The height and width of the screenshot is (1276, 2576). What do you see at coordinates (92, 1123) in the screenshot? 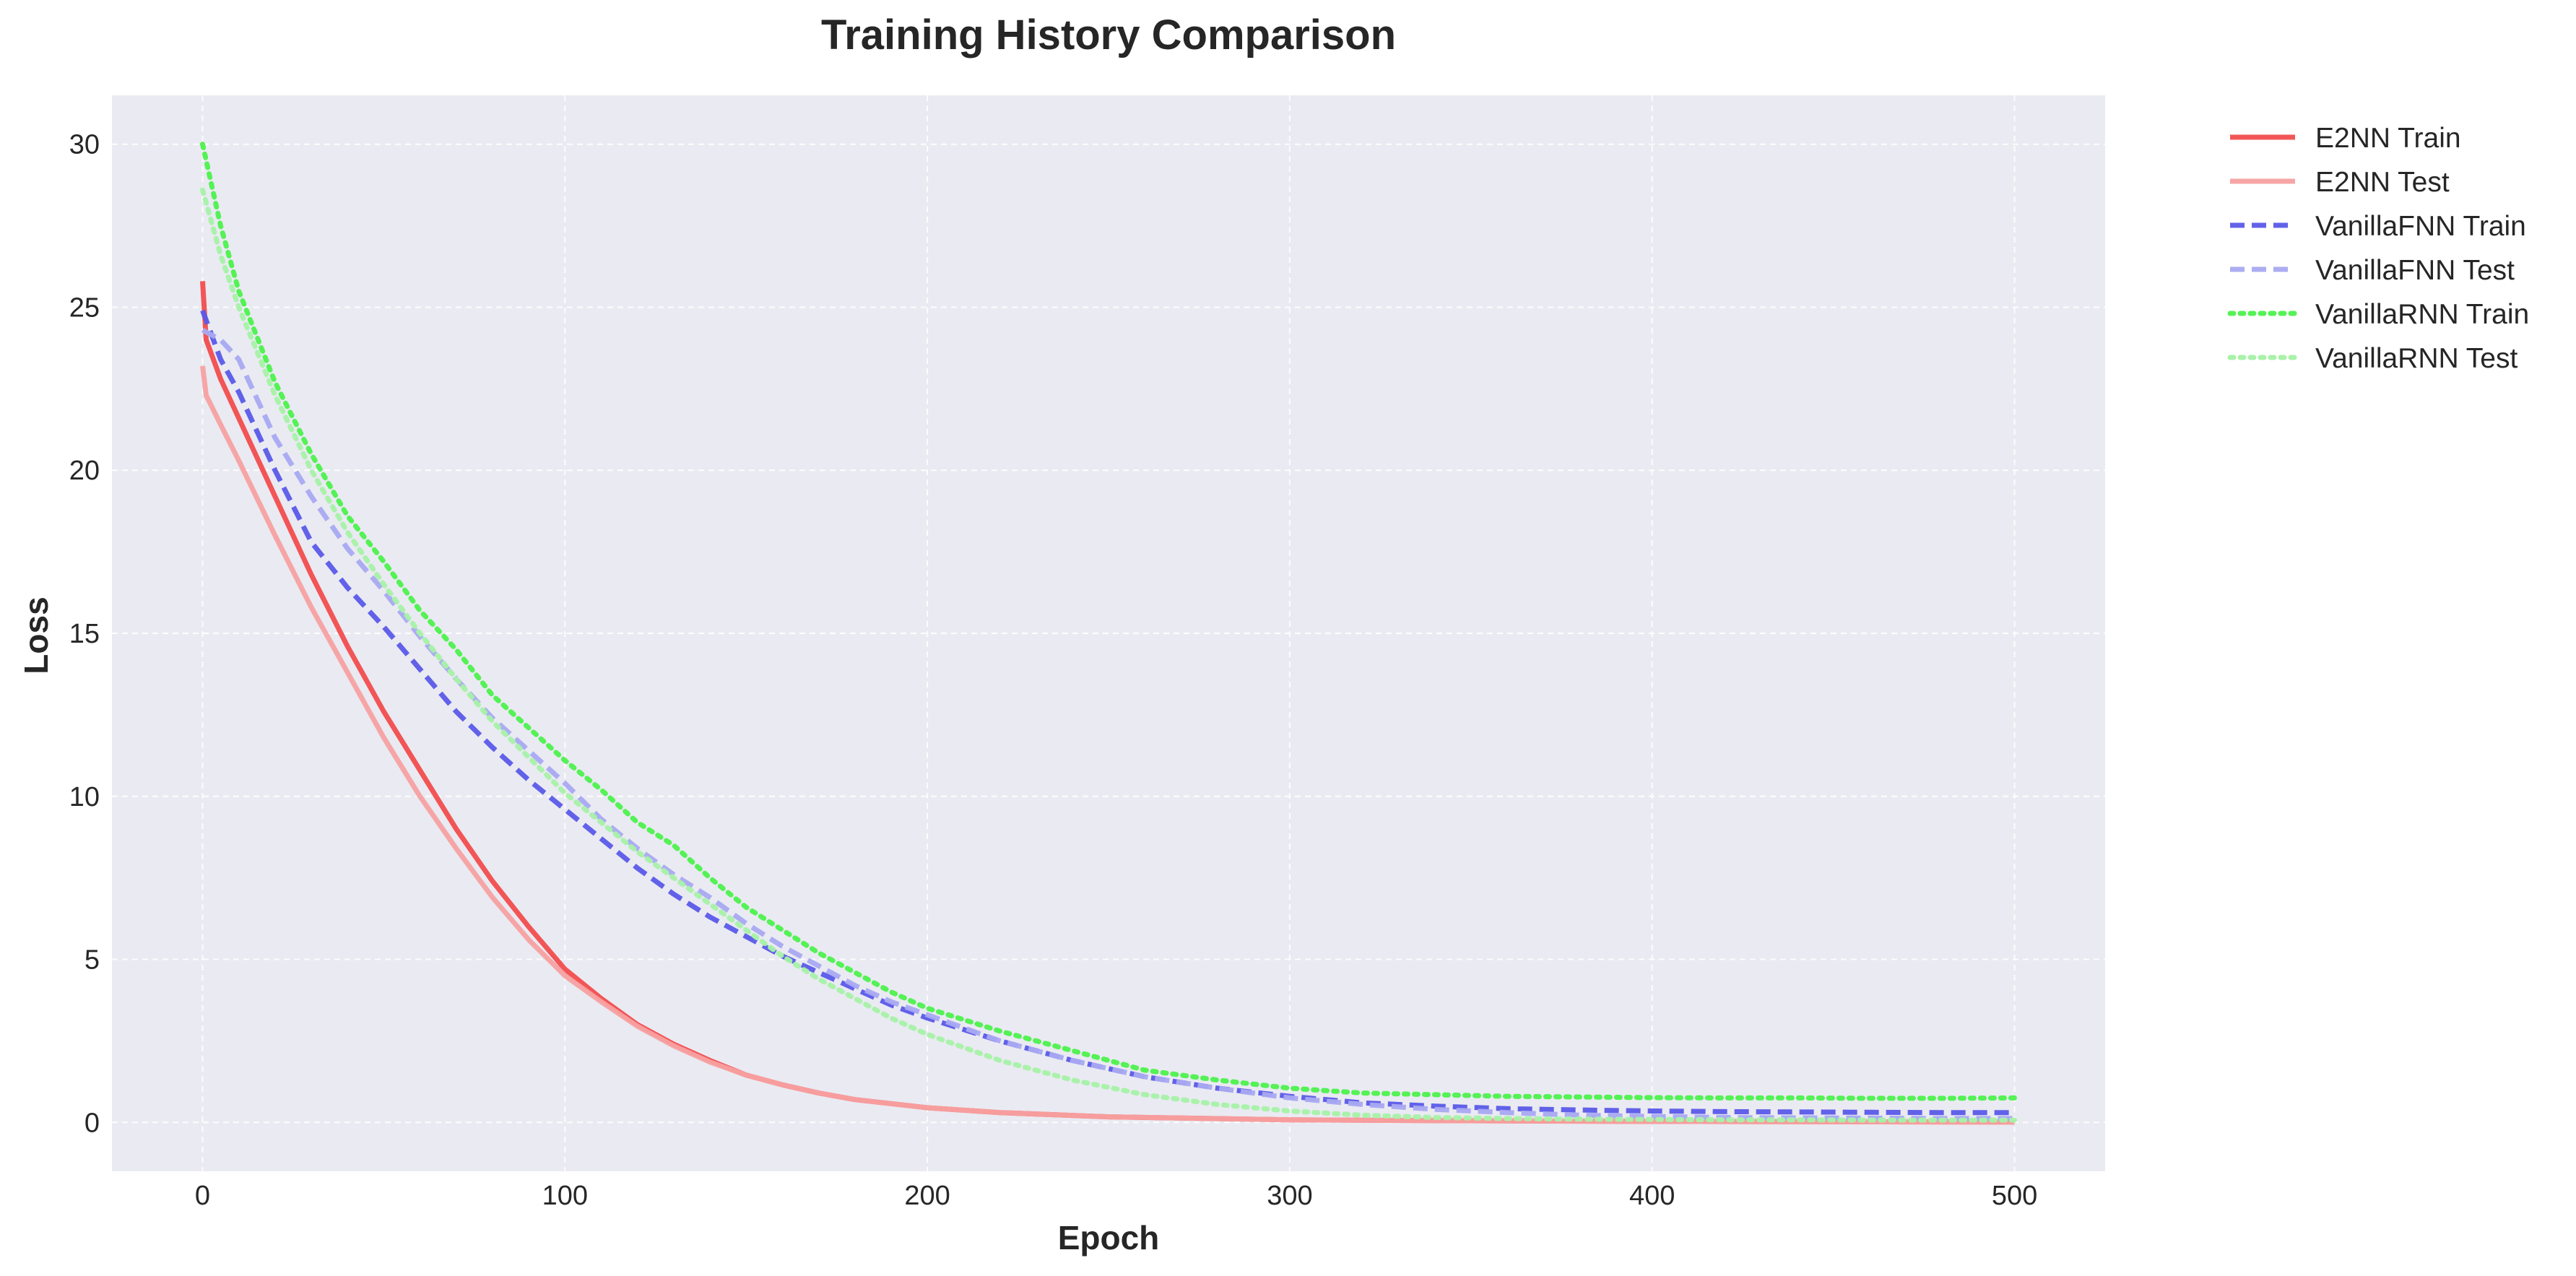
I see `y-tick-label: 0` at bounding box center [92, 1123].